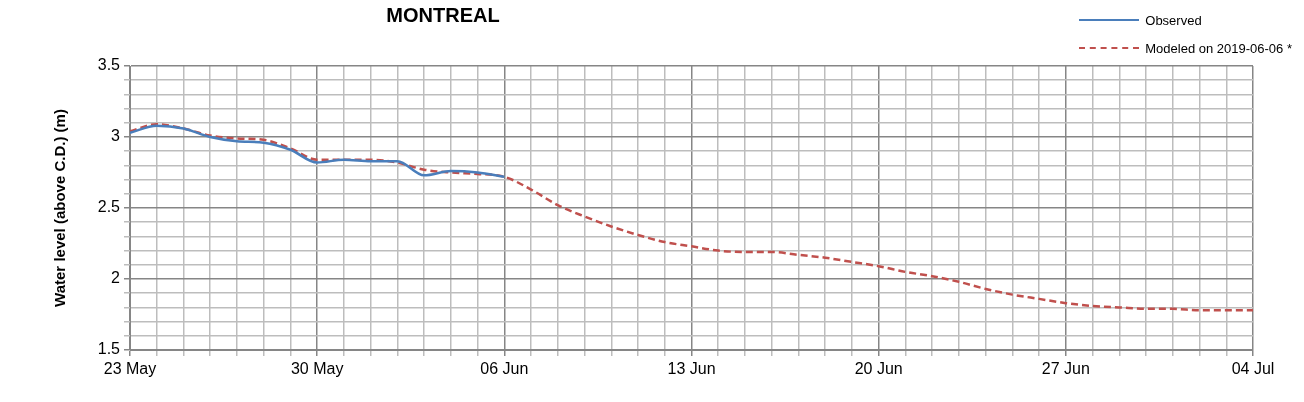 The width and height of the screenshot is (1304, 402). What do you see at coordinates (1218, 48) in the screenshot?
I see `legend-label: Modeled on 2019-06-06 *` at bounding box center [1218, 48].